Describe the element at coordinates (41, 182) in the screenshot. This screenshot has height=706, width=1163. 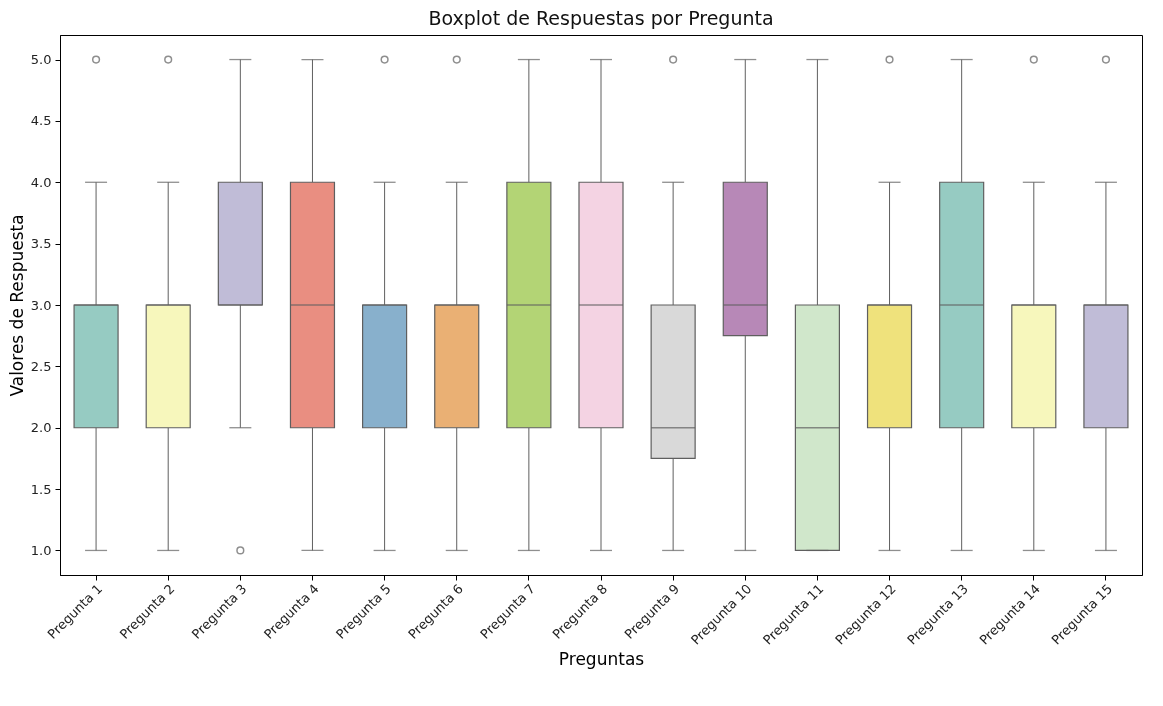
I see `y-tick-label: 4.0` at that location.